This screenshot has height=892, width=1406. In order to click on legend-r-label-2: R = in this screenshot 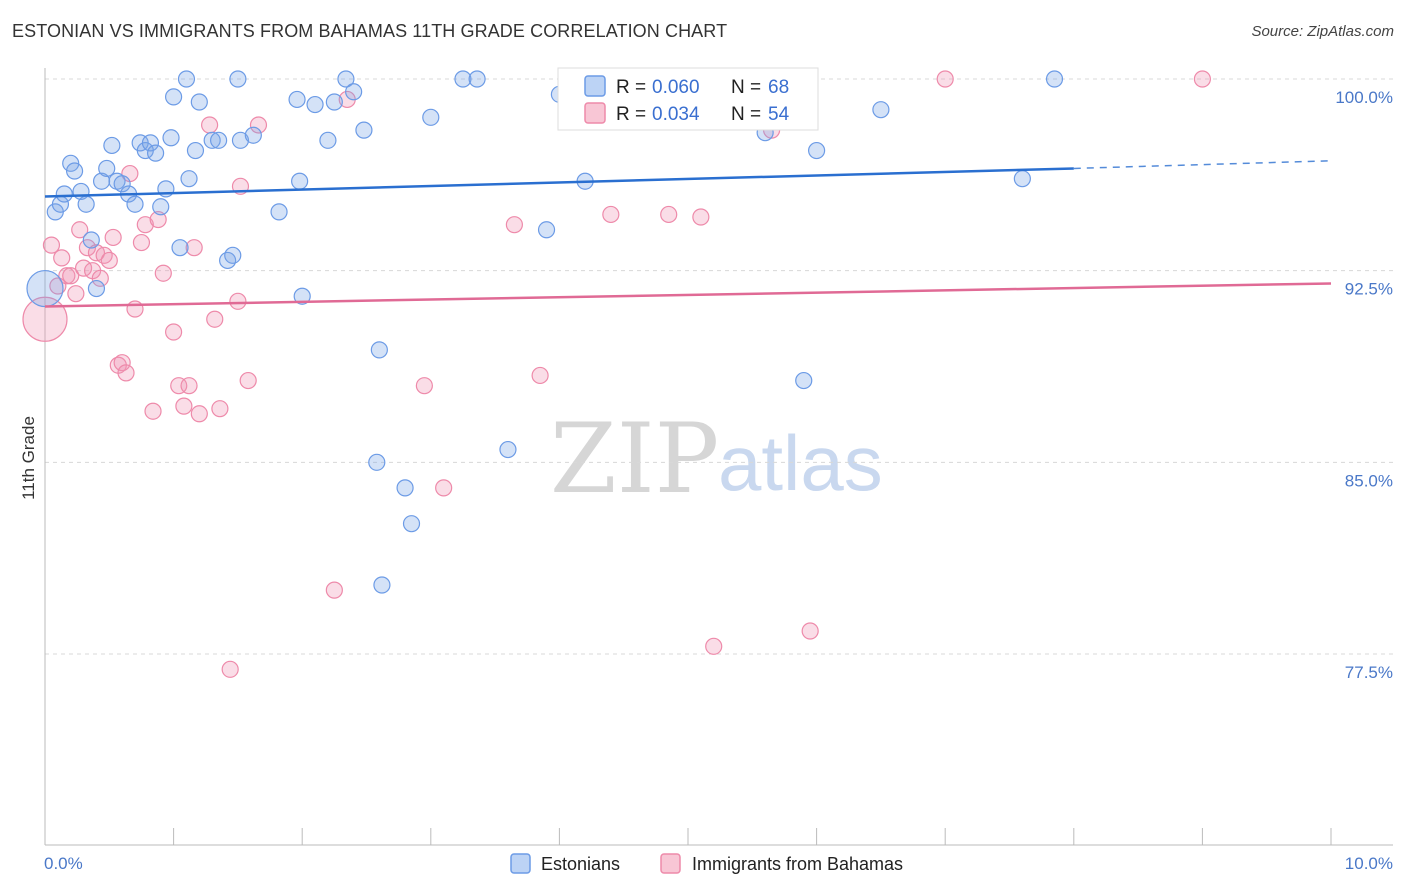, I will do `click(631, 114)`.